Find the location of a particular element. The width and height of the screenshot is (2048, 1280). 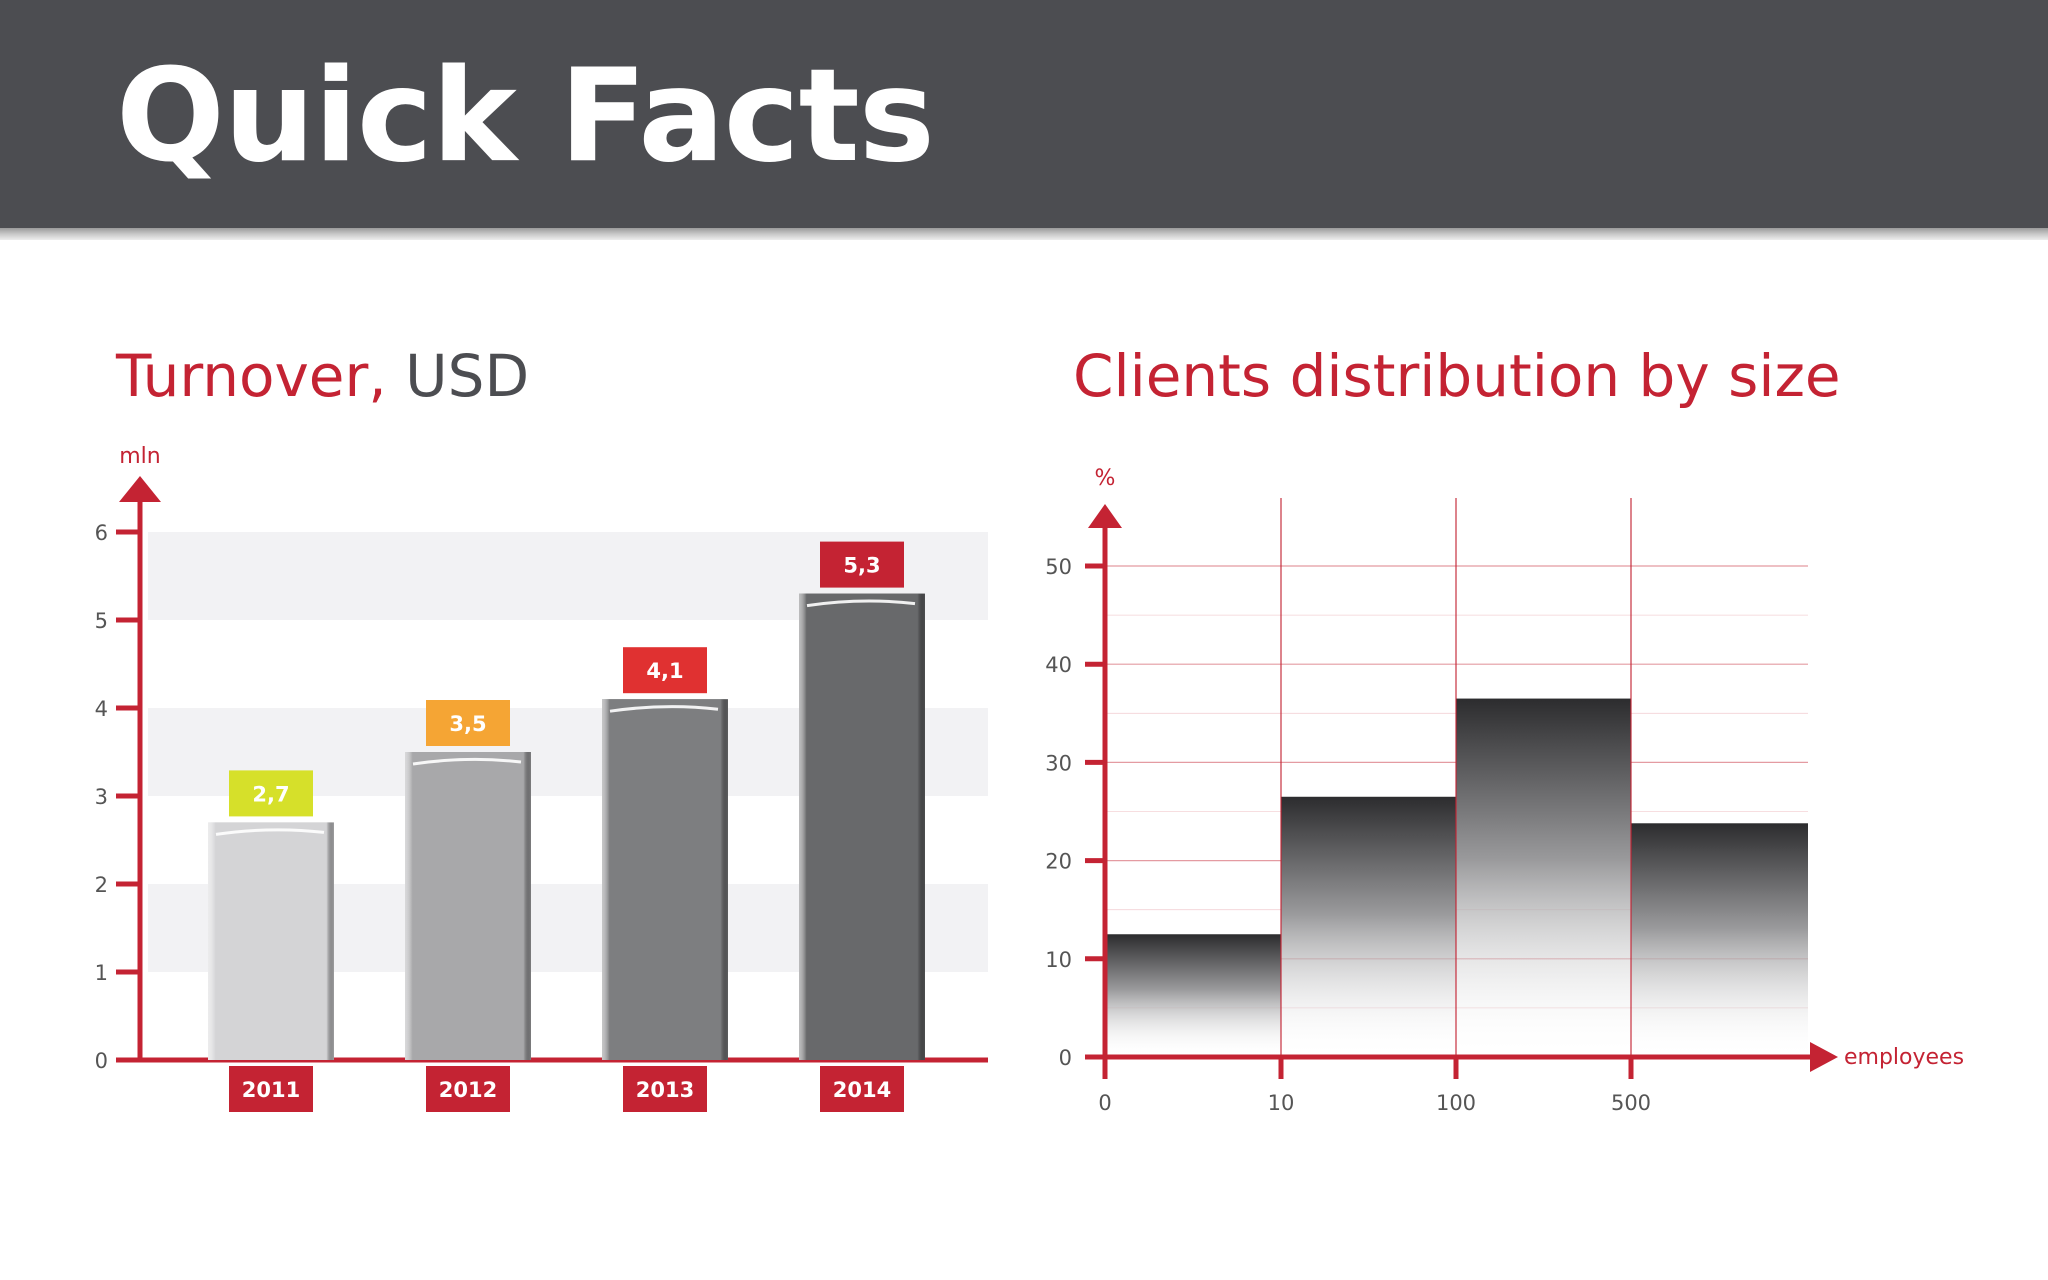

category-label: 2012 is located at coordinates (468, 1090).